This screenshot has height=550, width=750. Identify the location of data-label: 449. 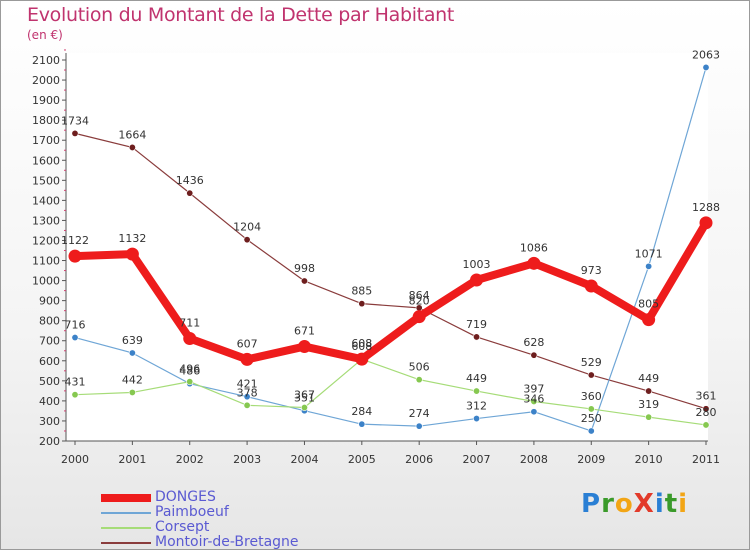
(476, 378).